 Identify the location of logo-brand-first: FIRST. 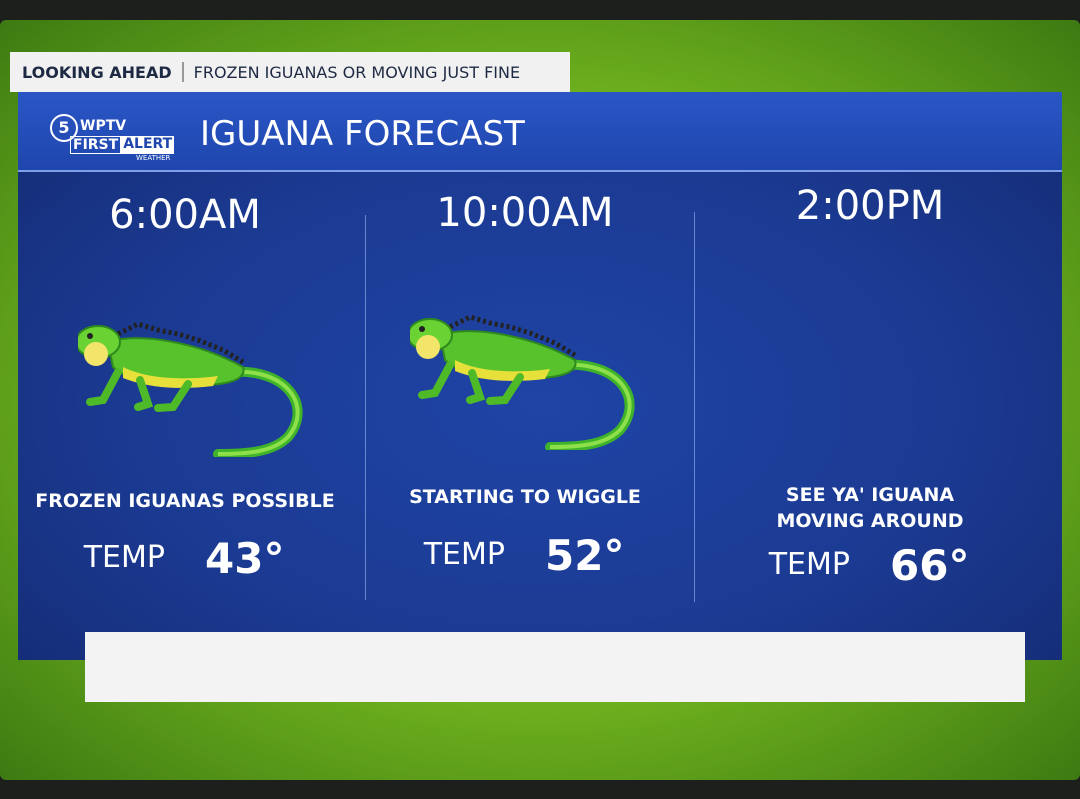
(96, 145).